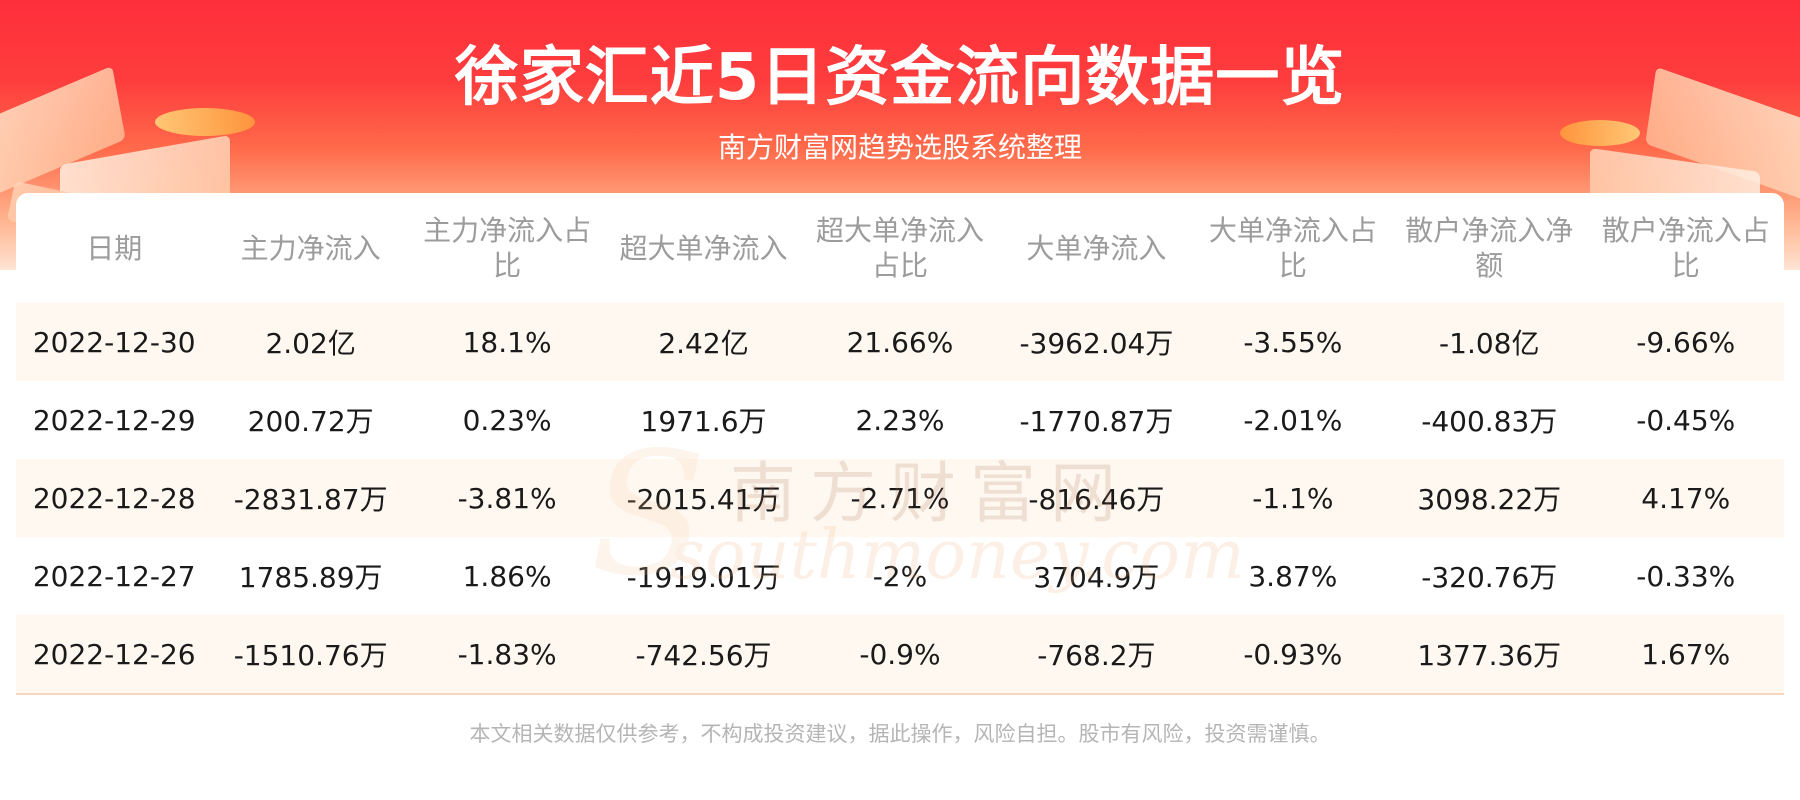  I want to click on table-cell: -0.33%, so click(1685, 576).